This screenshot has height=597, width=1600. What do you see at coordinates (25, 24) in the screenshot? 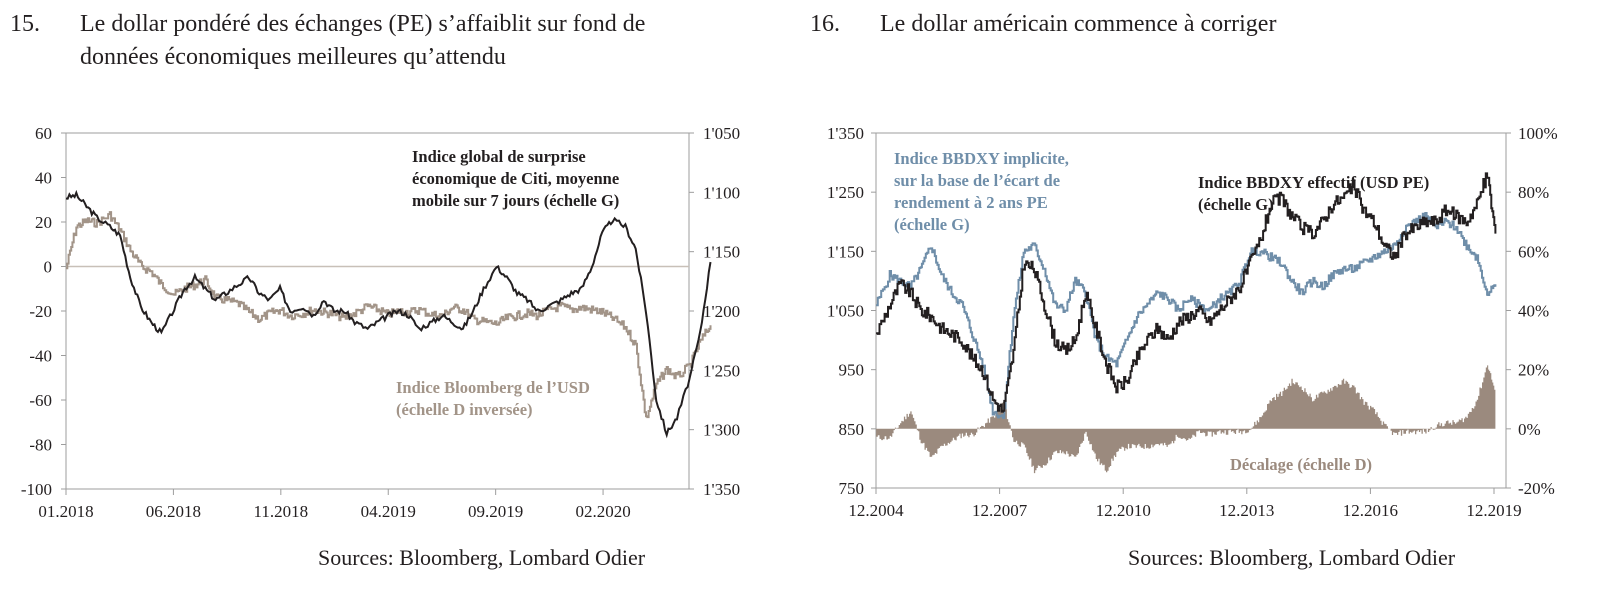
I see `chart-number: 15.` at bounding box center [25, 24].